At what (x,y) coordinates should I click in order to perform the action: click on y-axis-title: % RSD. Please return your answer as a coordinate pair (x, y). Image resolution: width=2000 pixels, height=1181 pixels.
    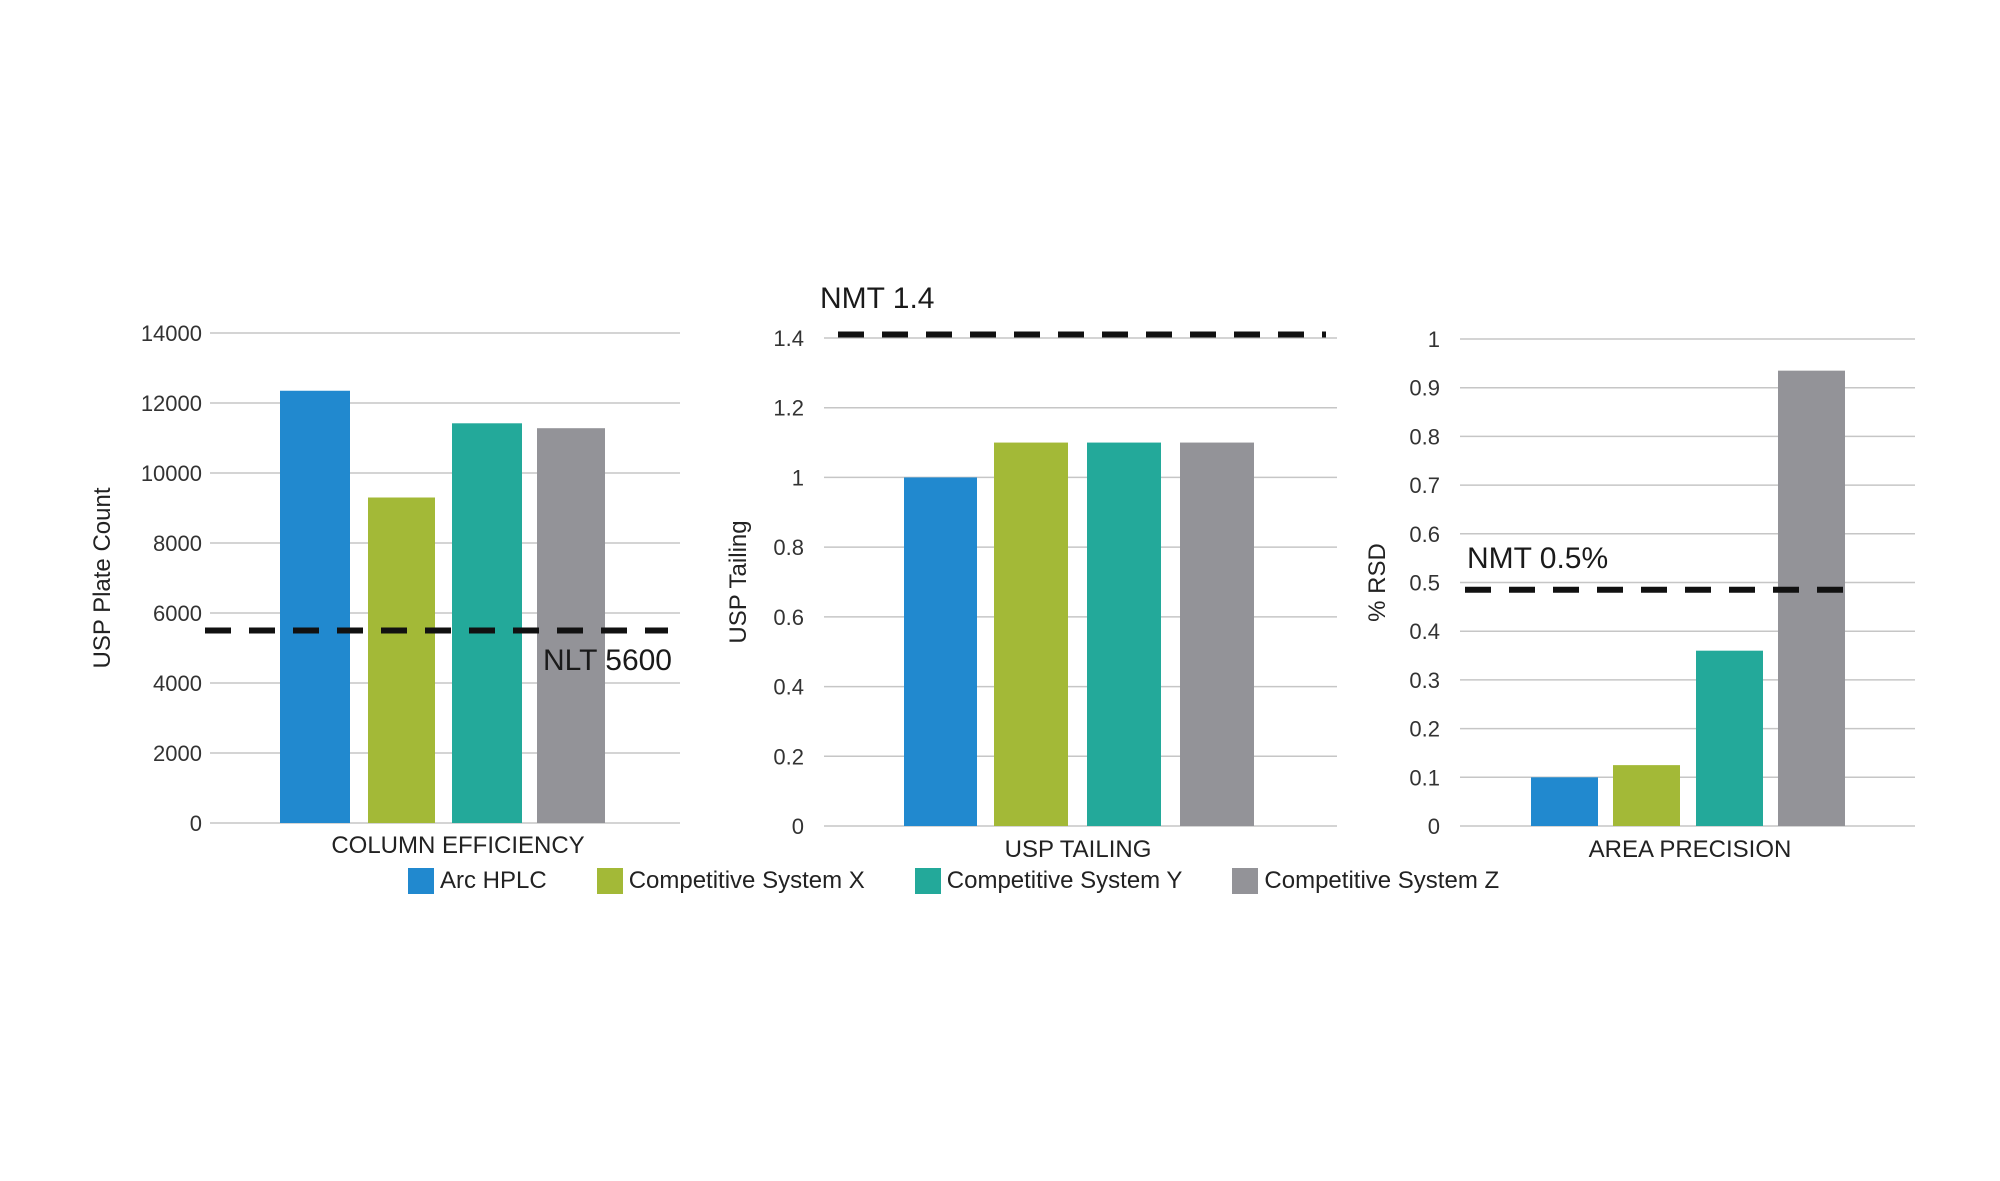
    Looking at the image, I should click on (1377, 582).